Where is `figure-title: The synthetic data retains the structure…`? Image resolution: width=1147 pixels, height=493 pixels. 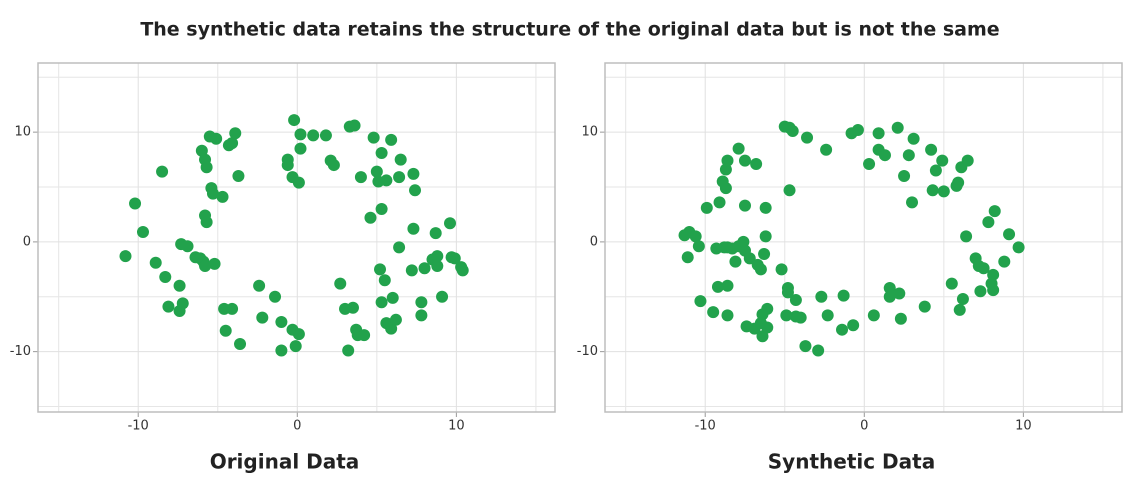
figure-title: The synthetic data retains the structure… is located at coordinates (569, 30).